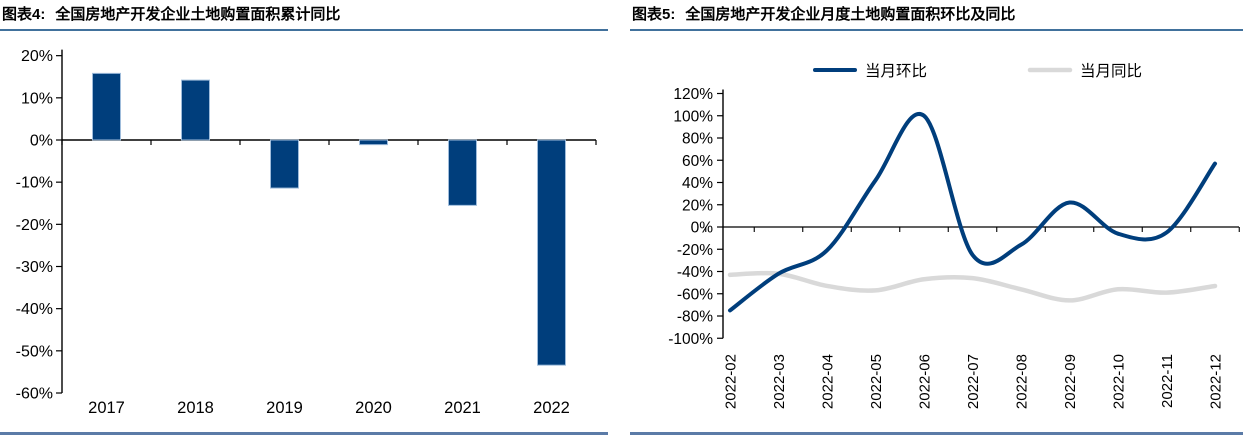  What do you see at coordinates (373, 142) in the screenshot?
I see `bar-2020` at bounding box center [373, 142].